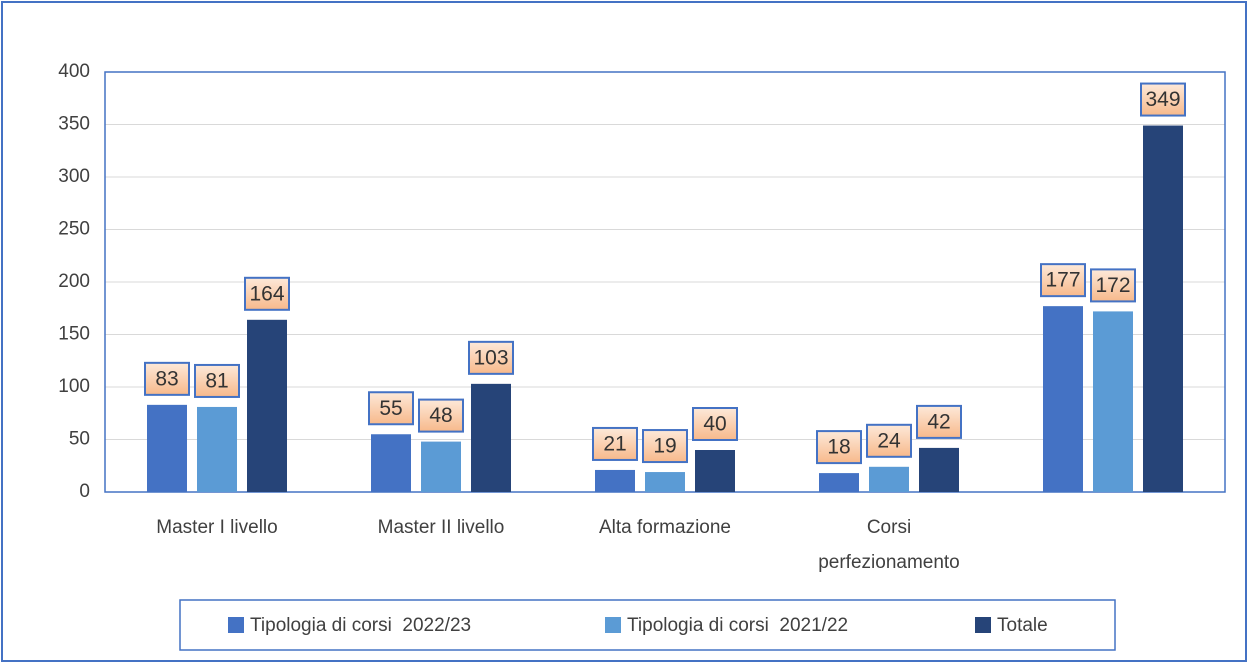 This screenshot has width=1249, height=664. What do you see at coordinates (665, 527) in the screenshot?
I see `x-tick-label: Alta formazione` at bounding box center [665, 527].